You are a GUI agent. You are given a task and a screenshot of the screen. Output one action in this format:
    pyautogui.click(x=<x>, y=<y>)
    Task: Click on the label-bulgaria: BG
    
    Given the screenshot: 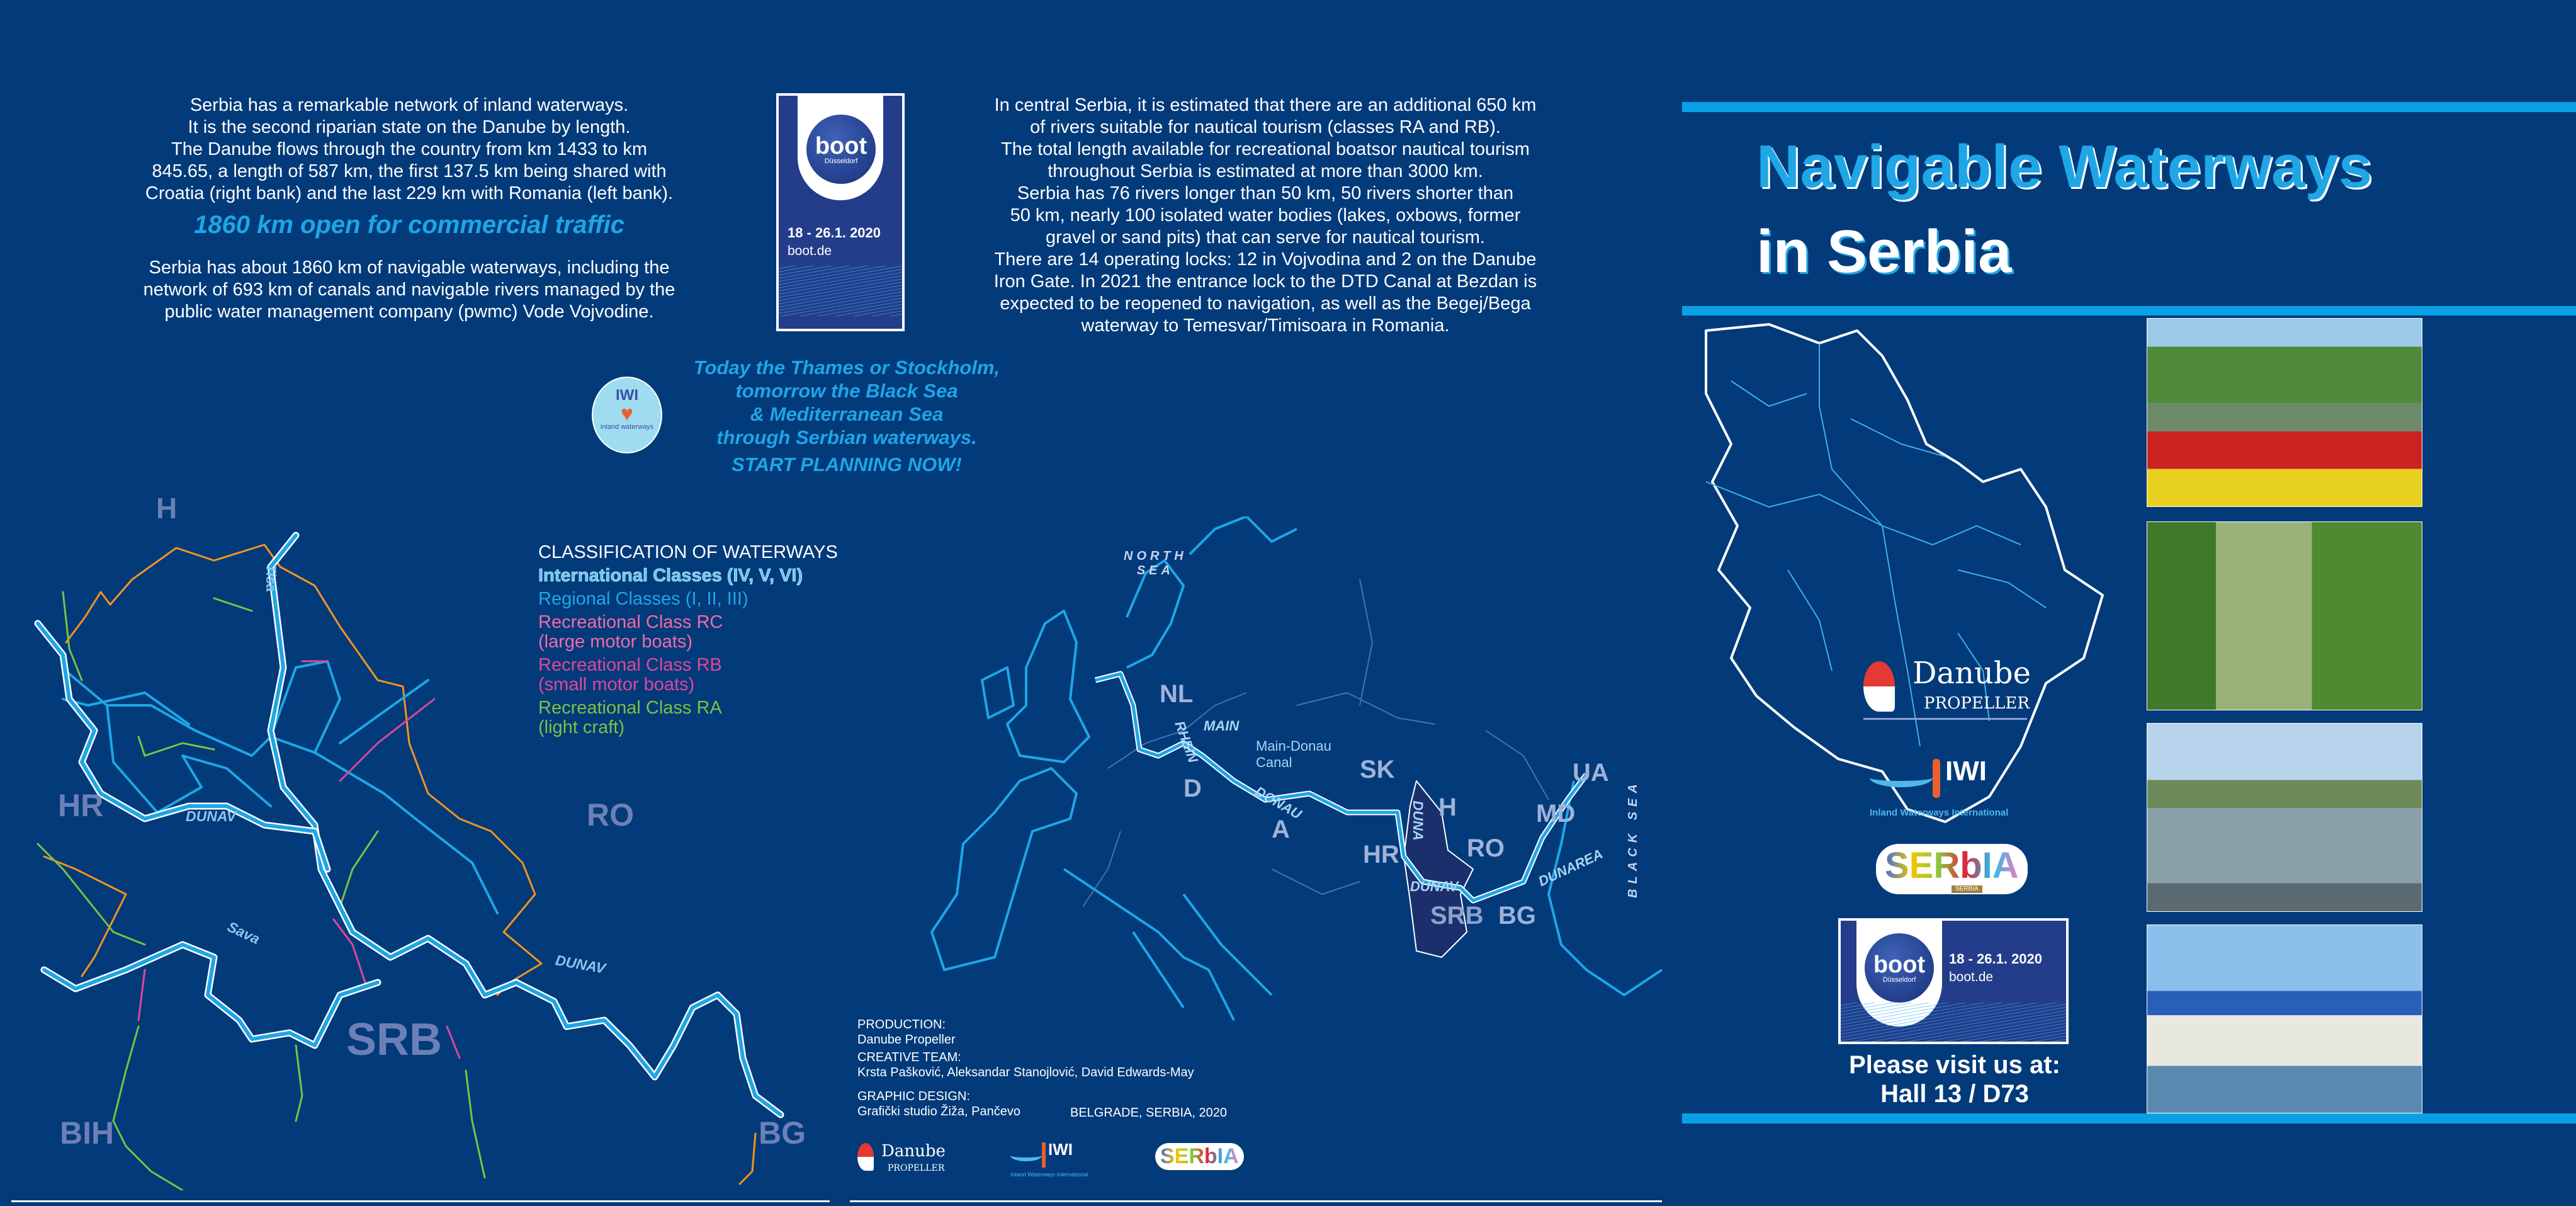 What is the action you would take?
    pyautogui.click(x=782, y=1133)
    